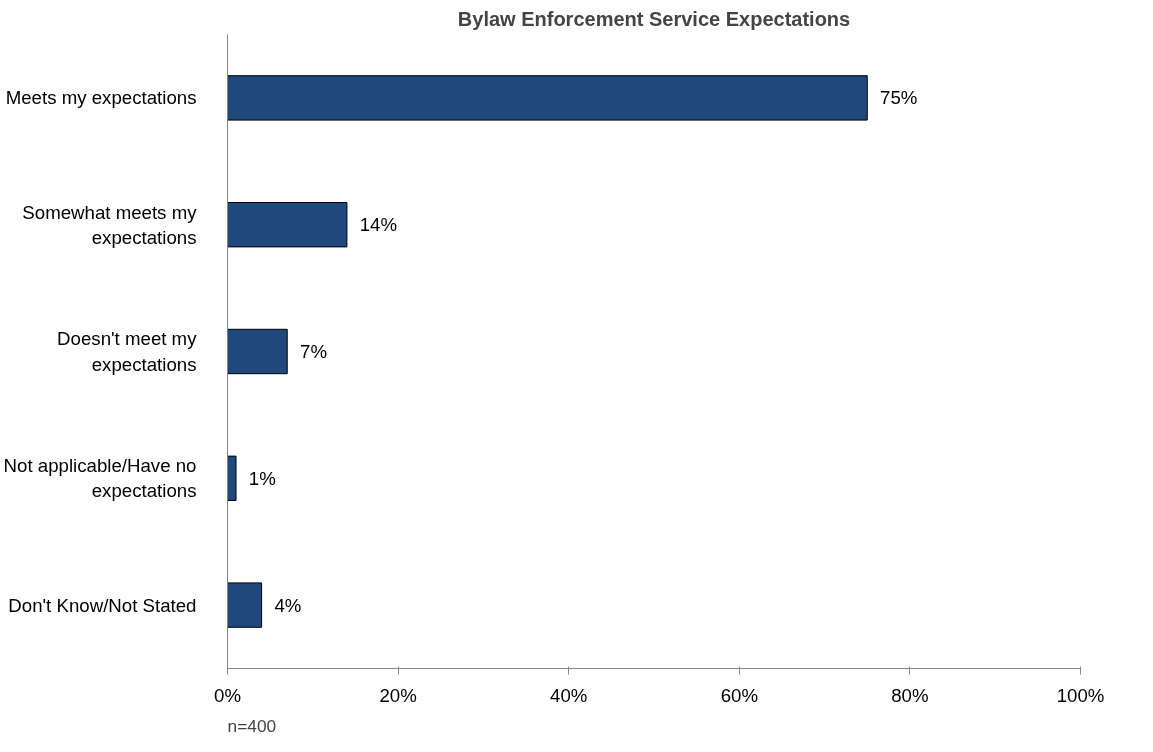 This screenshot has width=1153, height=752. Describe the element at coordinates (313, 351) in the screenshot. I see `data-label: 7%` at that location.